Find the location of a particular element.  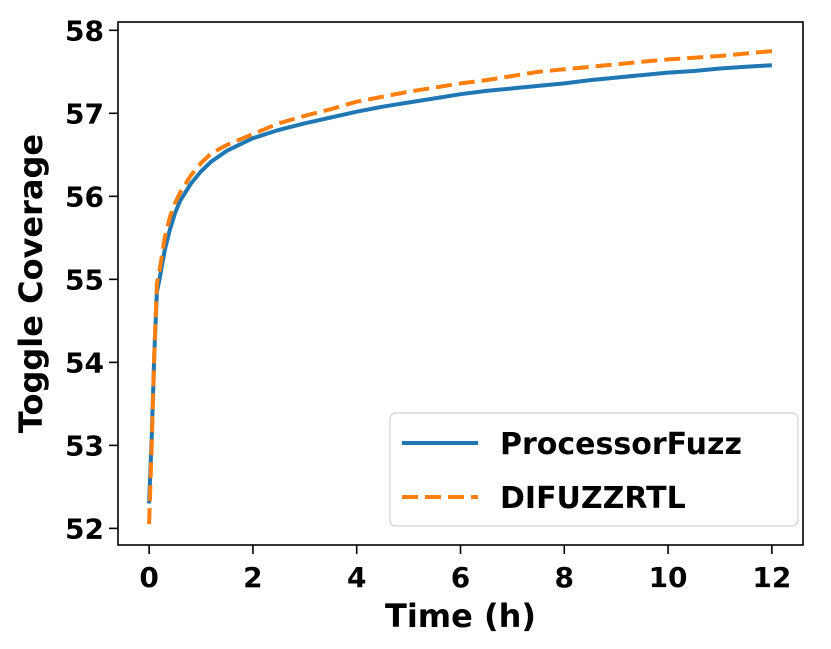

y-tick-label: 53 is located at coordinates (84, 445).